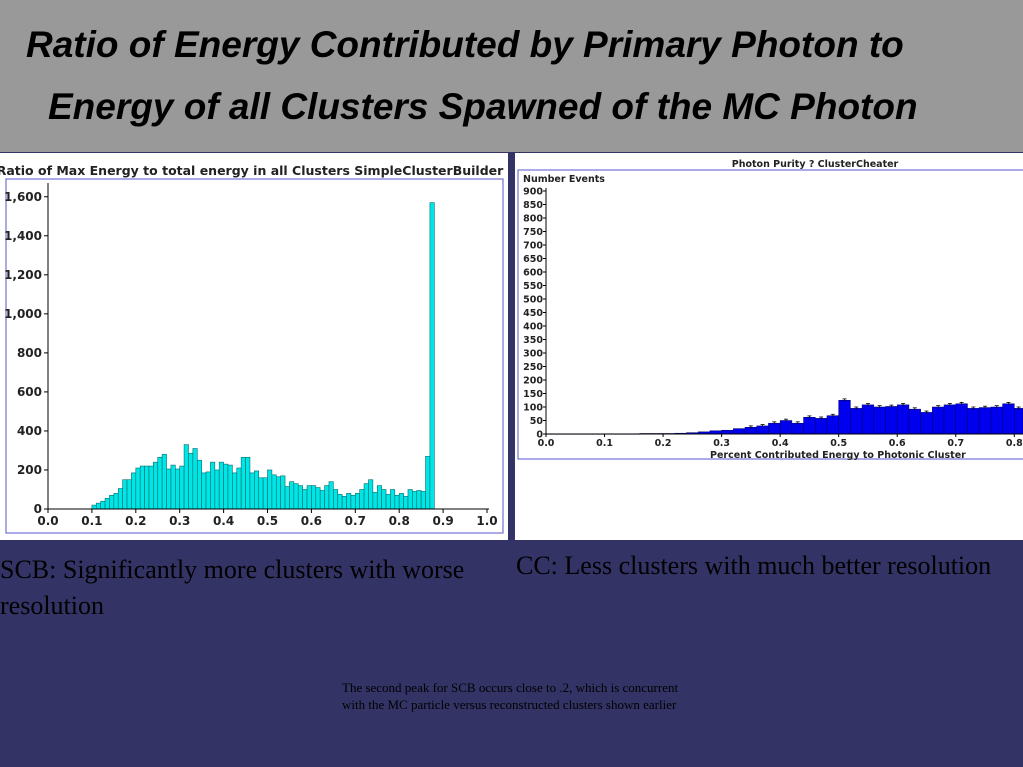 The width and height of the screenshot is (1023, 767). What do you see at coordinates (29, 392) in the screenshot?
I see `scb-y-tick-label: 600` at bounding box center [29, 392].